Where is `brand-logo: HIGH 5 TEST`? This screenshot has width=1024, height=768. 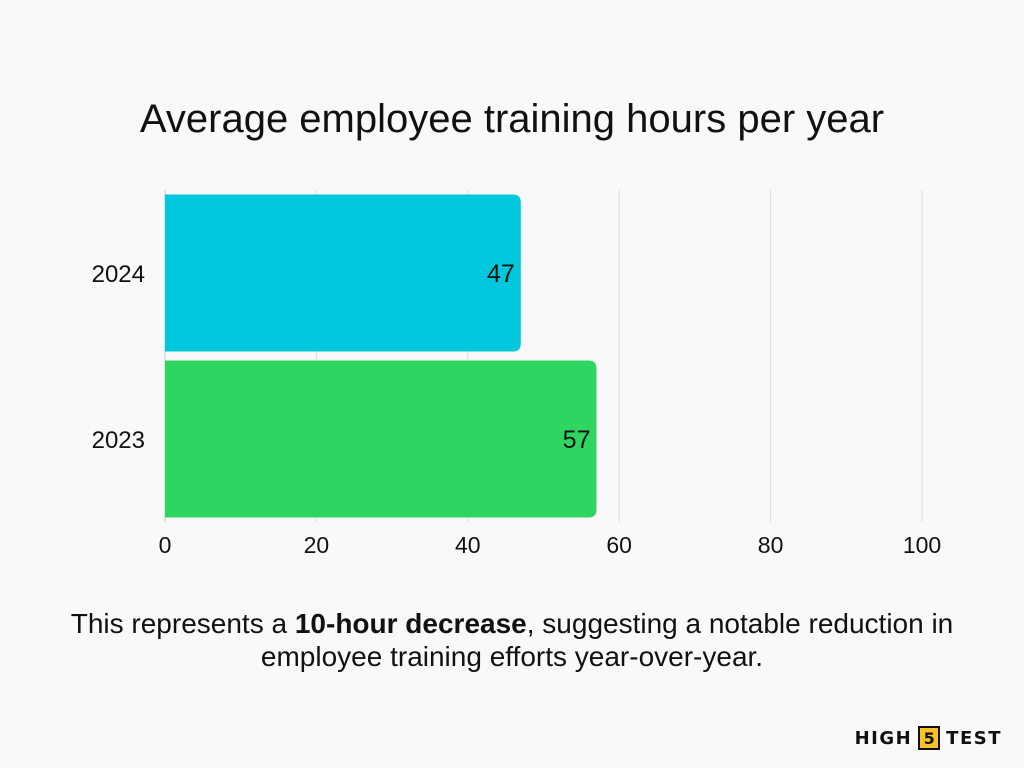 brand-logo: HIGH 5 TEST is located at coordinates (928, 738).